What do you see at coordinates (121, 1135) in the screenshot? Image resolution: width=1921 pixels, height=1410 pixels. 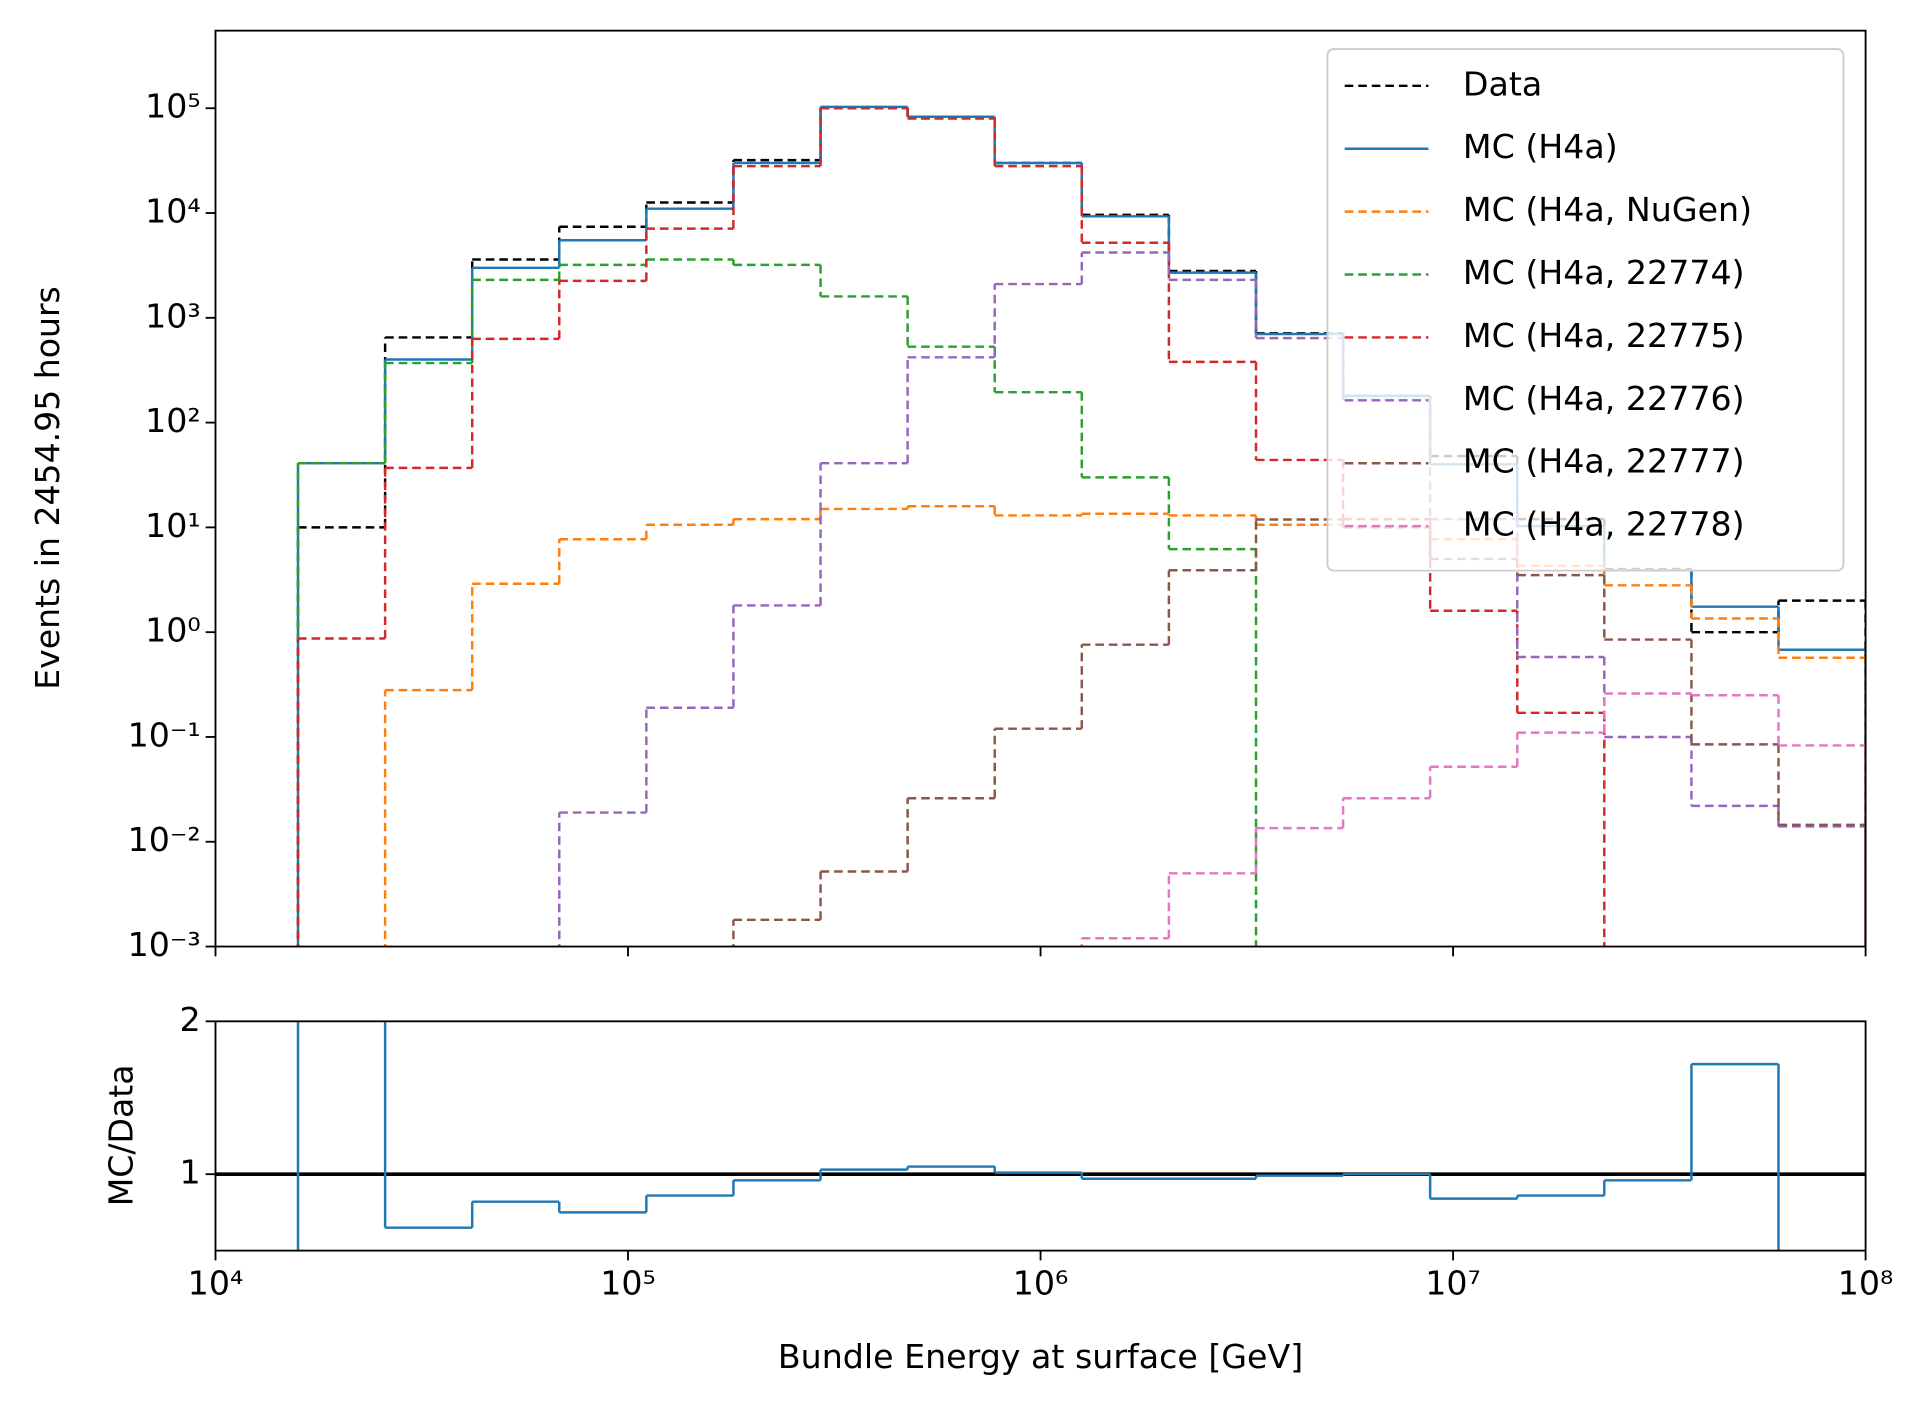 I see `y-axis-label: MC/Data` at bounding box center [121, 1135].